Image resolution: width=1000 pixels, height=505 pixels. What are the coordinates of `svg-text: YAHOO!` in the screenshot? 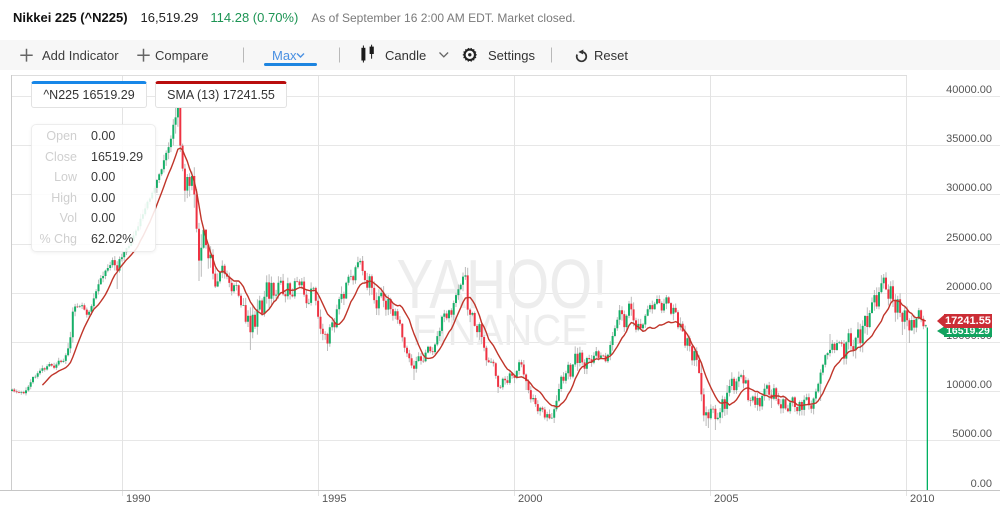 It's located at (502, 284).